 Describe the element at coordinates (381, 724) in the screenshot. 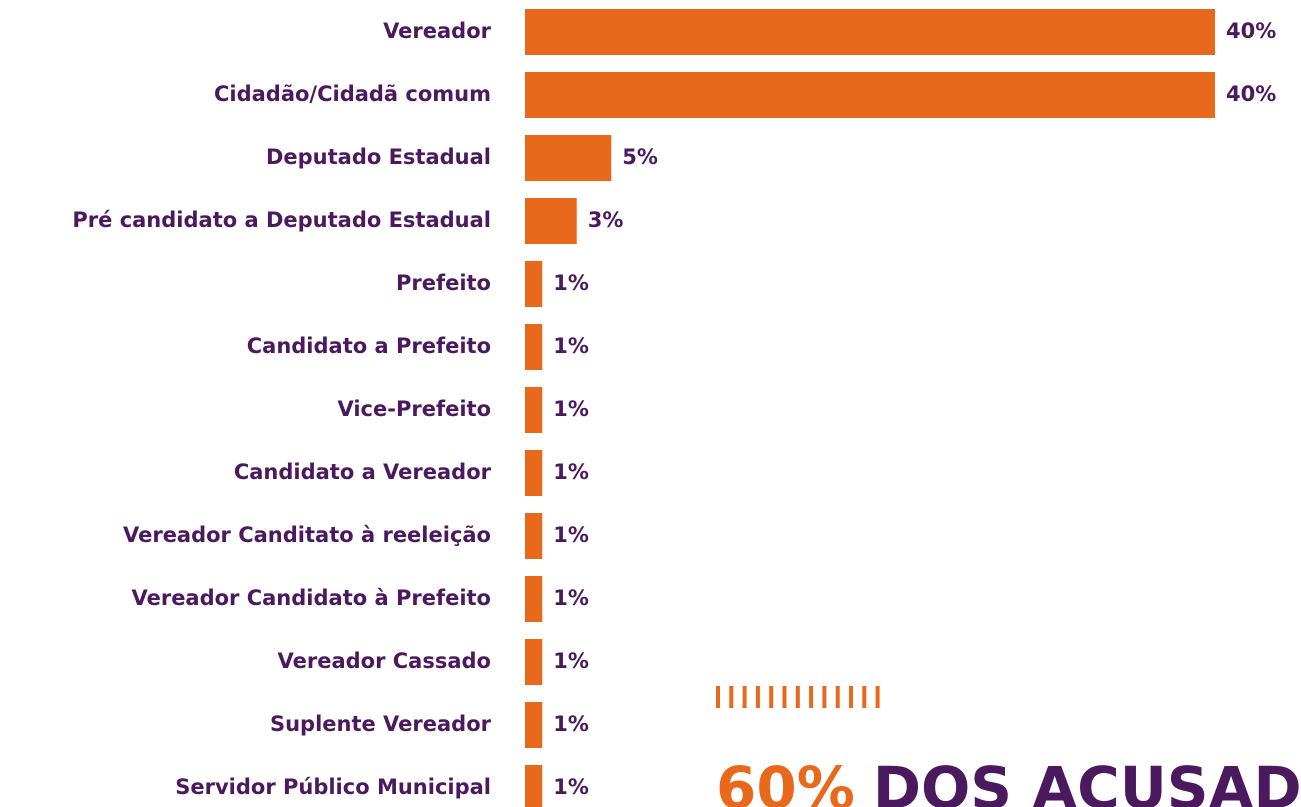

I see `category-label: Suplente Vereador` at that location.